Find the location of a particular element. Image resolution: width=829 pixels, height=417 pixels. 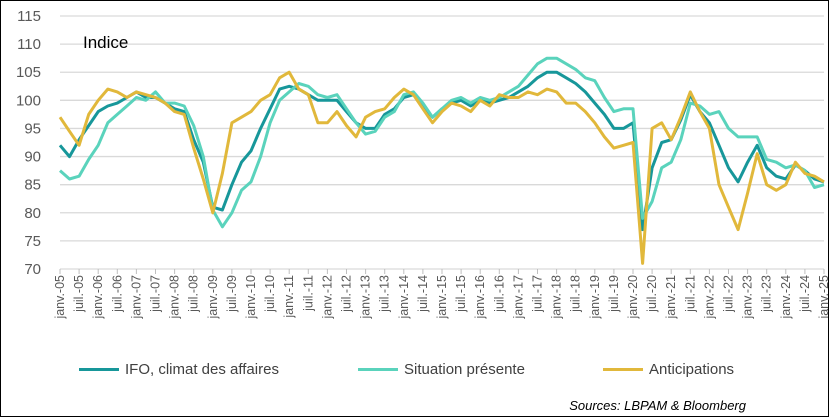

x-tick-label: janv.-15 is located at coordinates (442, 297).